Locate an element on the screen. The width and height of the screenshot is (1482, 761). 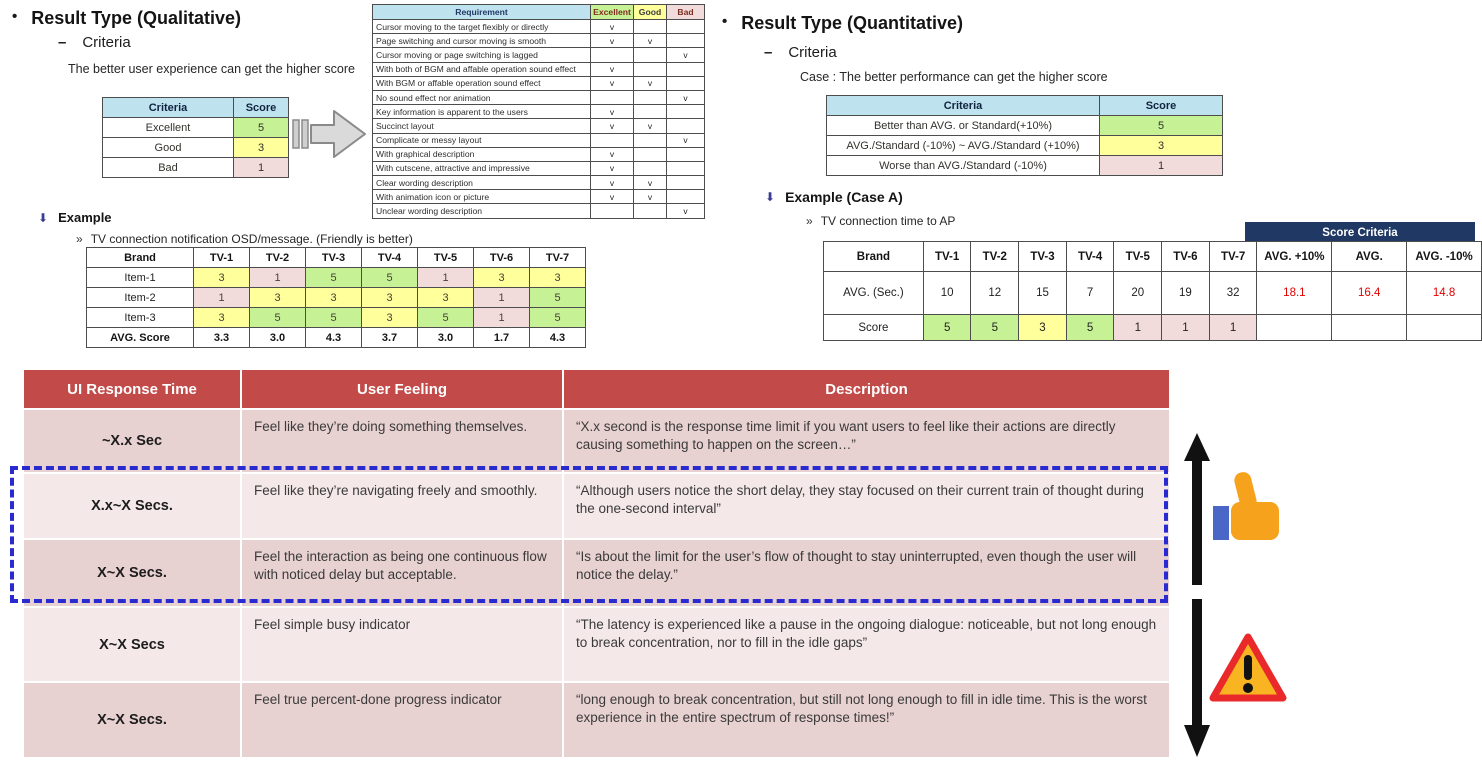
down-arrow-icon is located at coordinates (1197, 678).